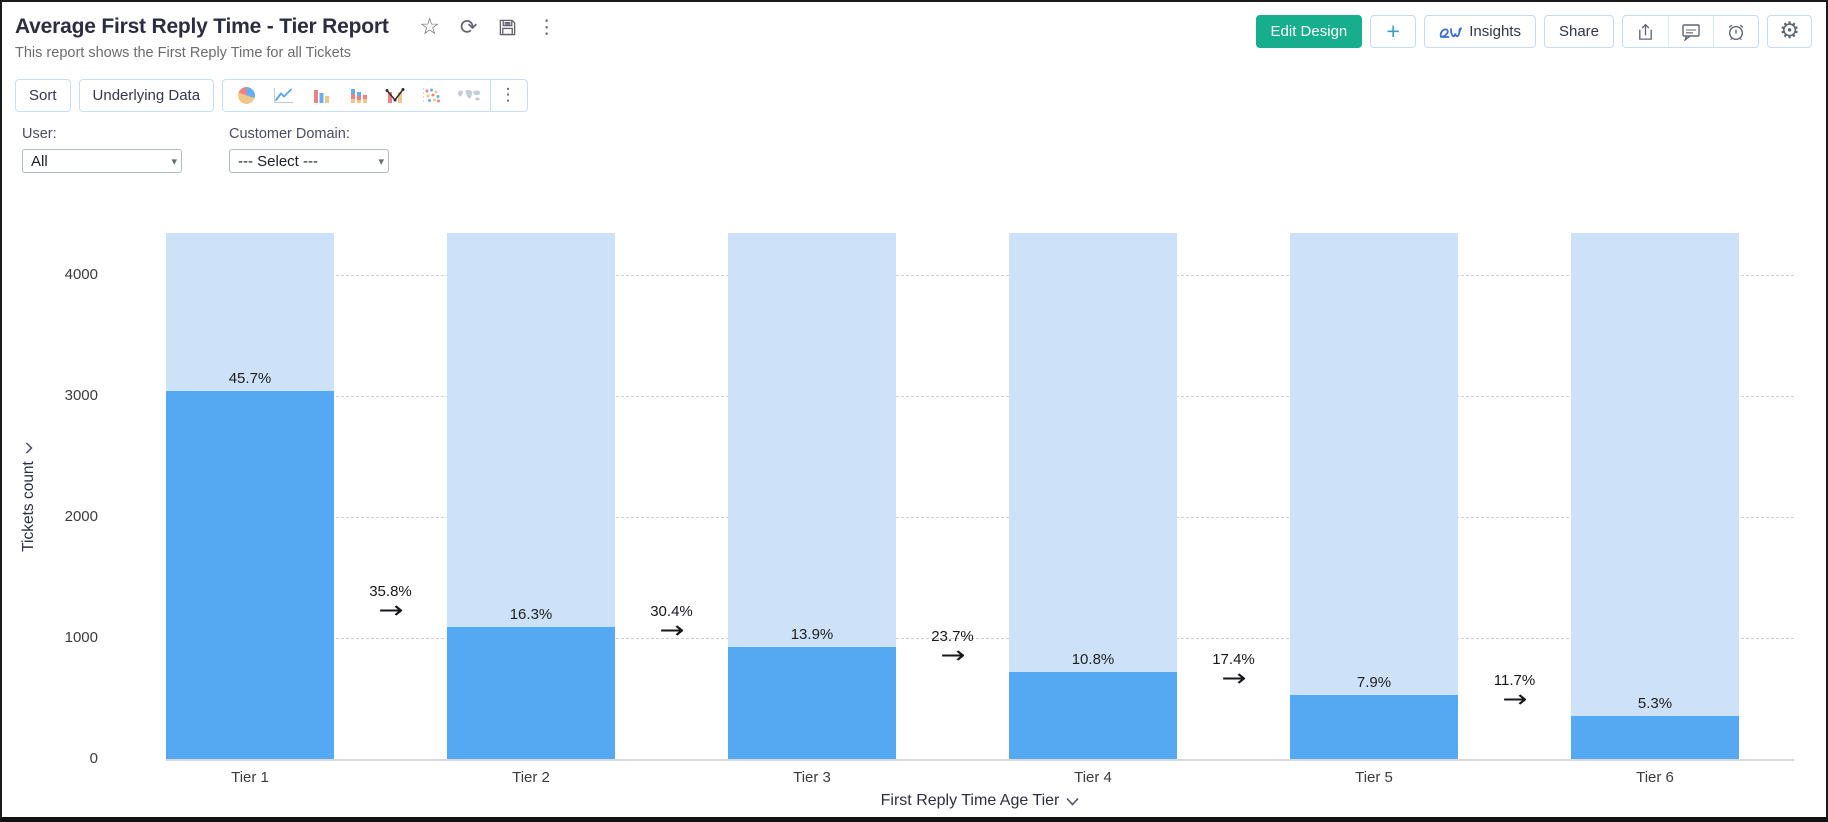  What do you see at coordinates (531, 777) in the screenshot?
I see `x-tick-label: Tier 2` at bounding box center [531, 777].